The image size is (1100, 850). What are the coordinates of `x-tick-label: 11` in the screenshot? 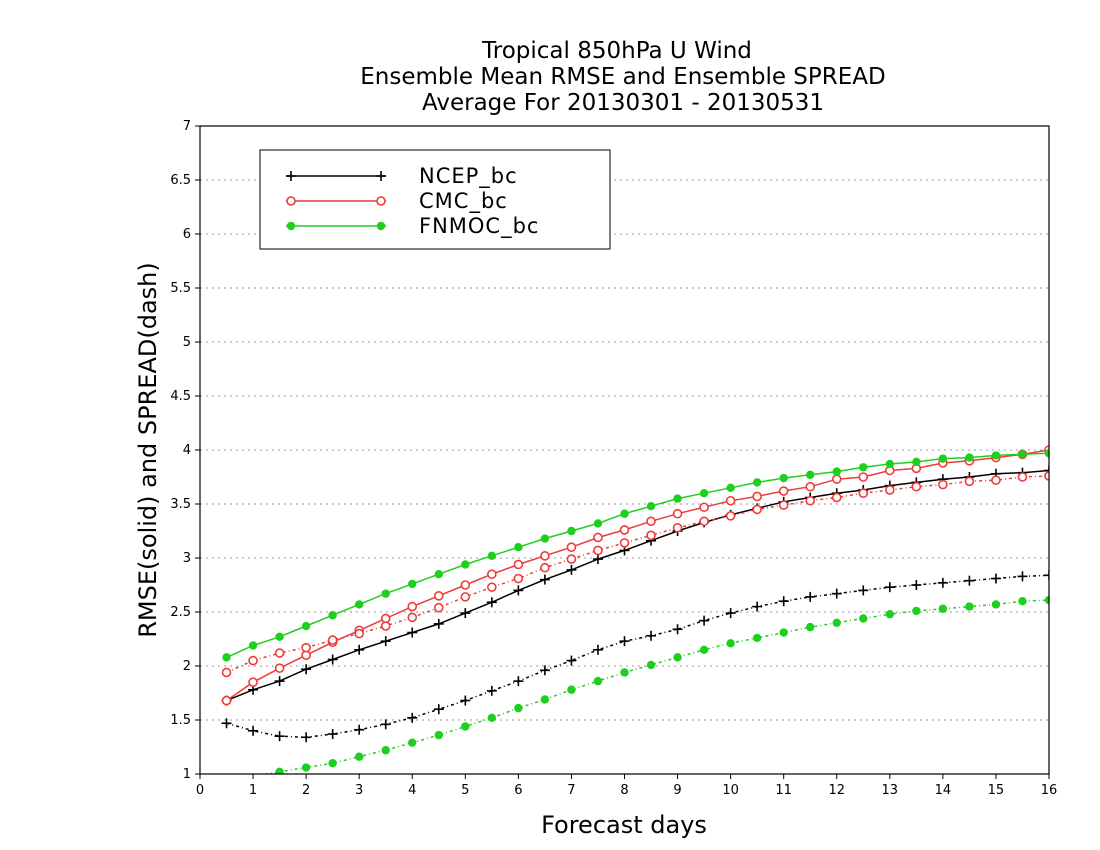 It's located at (783, 790).